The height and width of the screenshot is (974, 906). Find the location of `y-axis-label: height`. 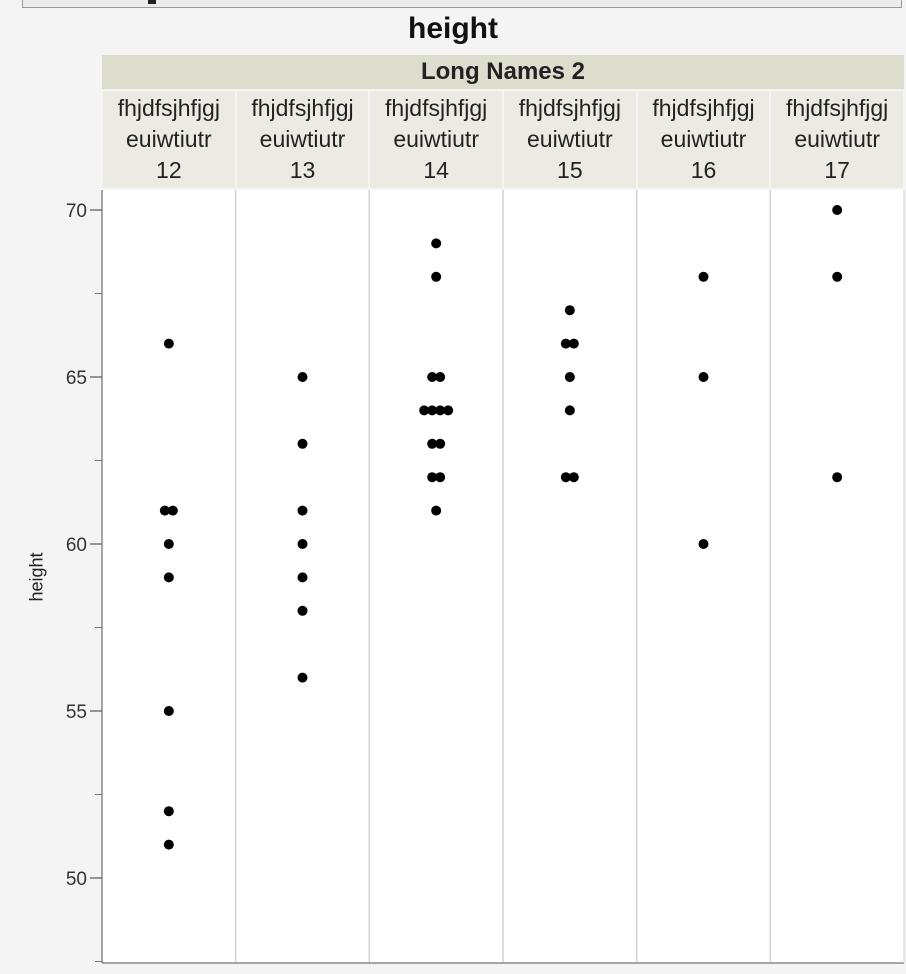

y-axis-label: height is located at coordinates (36, 577).